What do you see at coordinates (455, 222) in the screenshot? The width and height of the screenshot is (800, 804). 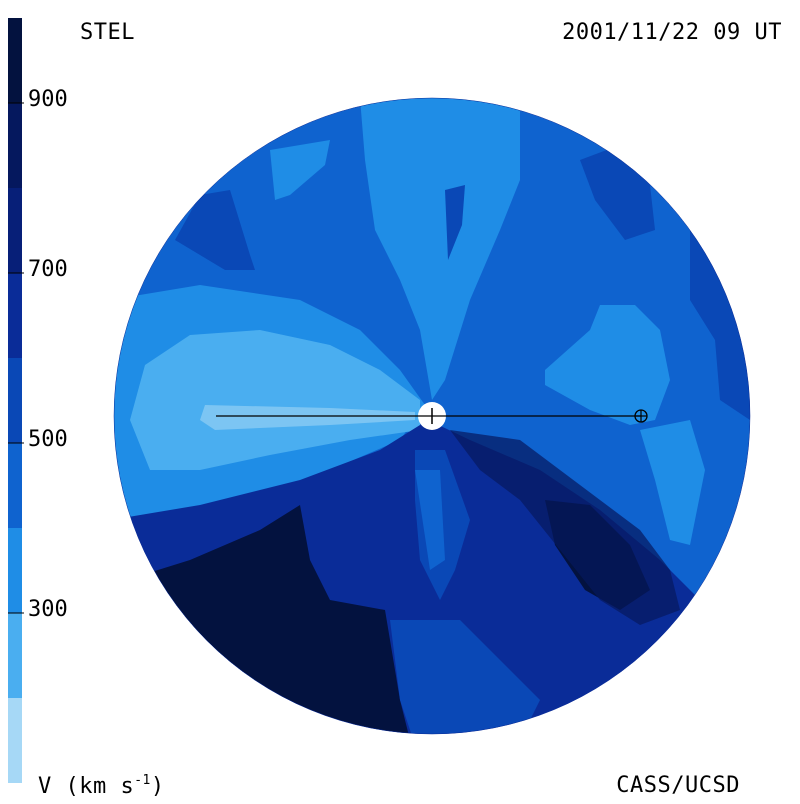 I see `region-top-dark-sliver` at bounding box center [455, 222].